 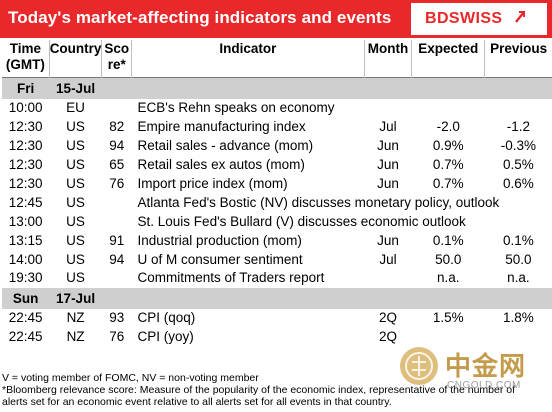 What do you see at coordinates (518, 240) in the screenshot?
I see `event-previous: 0.1%` at bounding box center [518, 240].